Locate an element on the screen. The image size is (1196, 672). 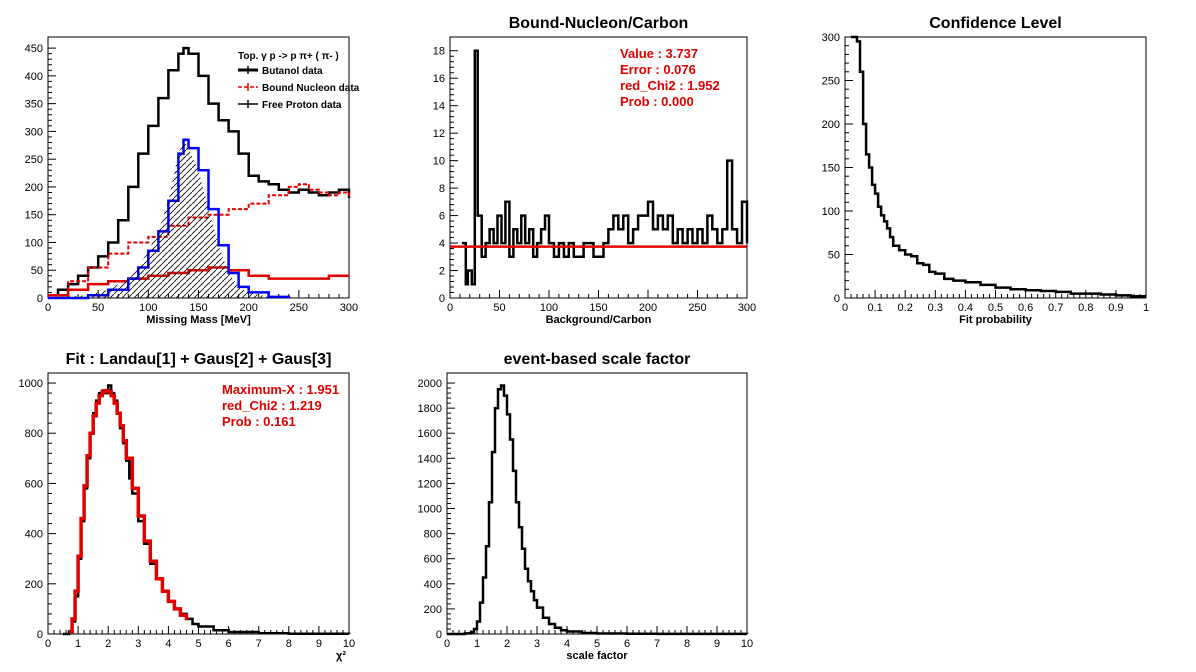
x-tick-label: 0.9 is located at coordinates (1115, 308).